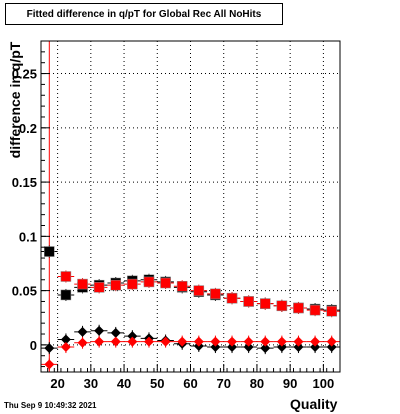  Describe the element at coordinates (28, 128) in the screenshot. I see `y-tick-label: 0.2` at that location.